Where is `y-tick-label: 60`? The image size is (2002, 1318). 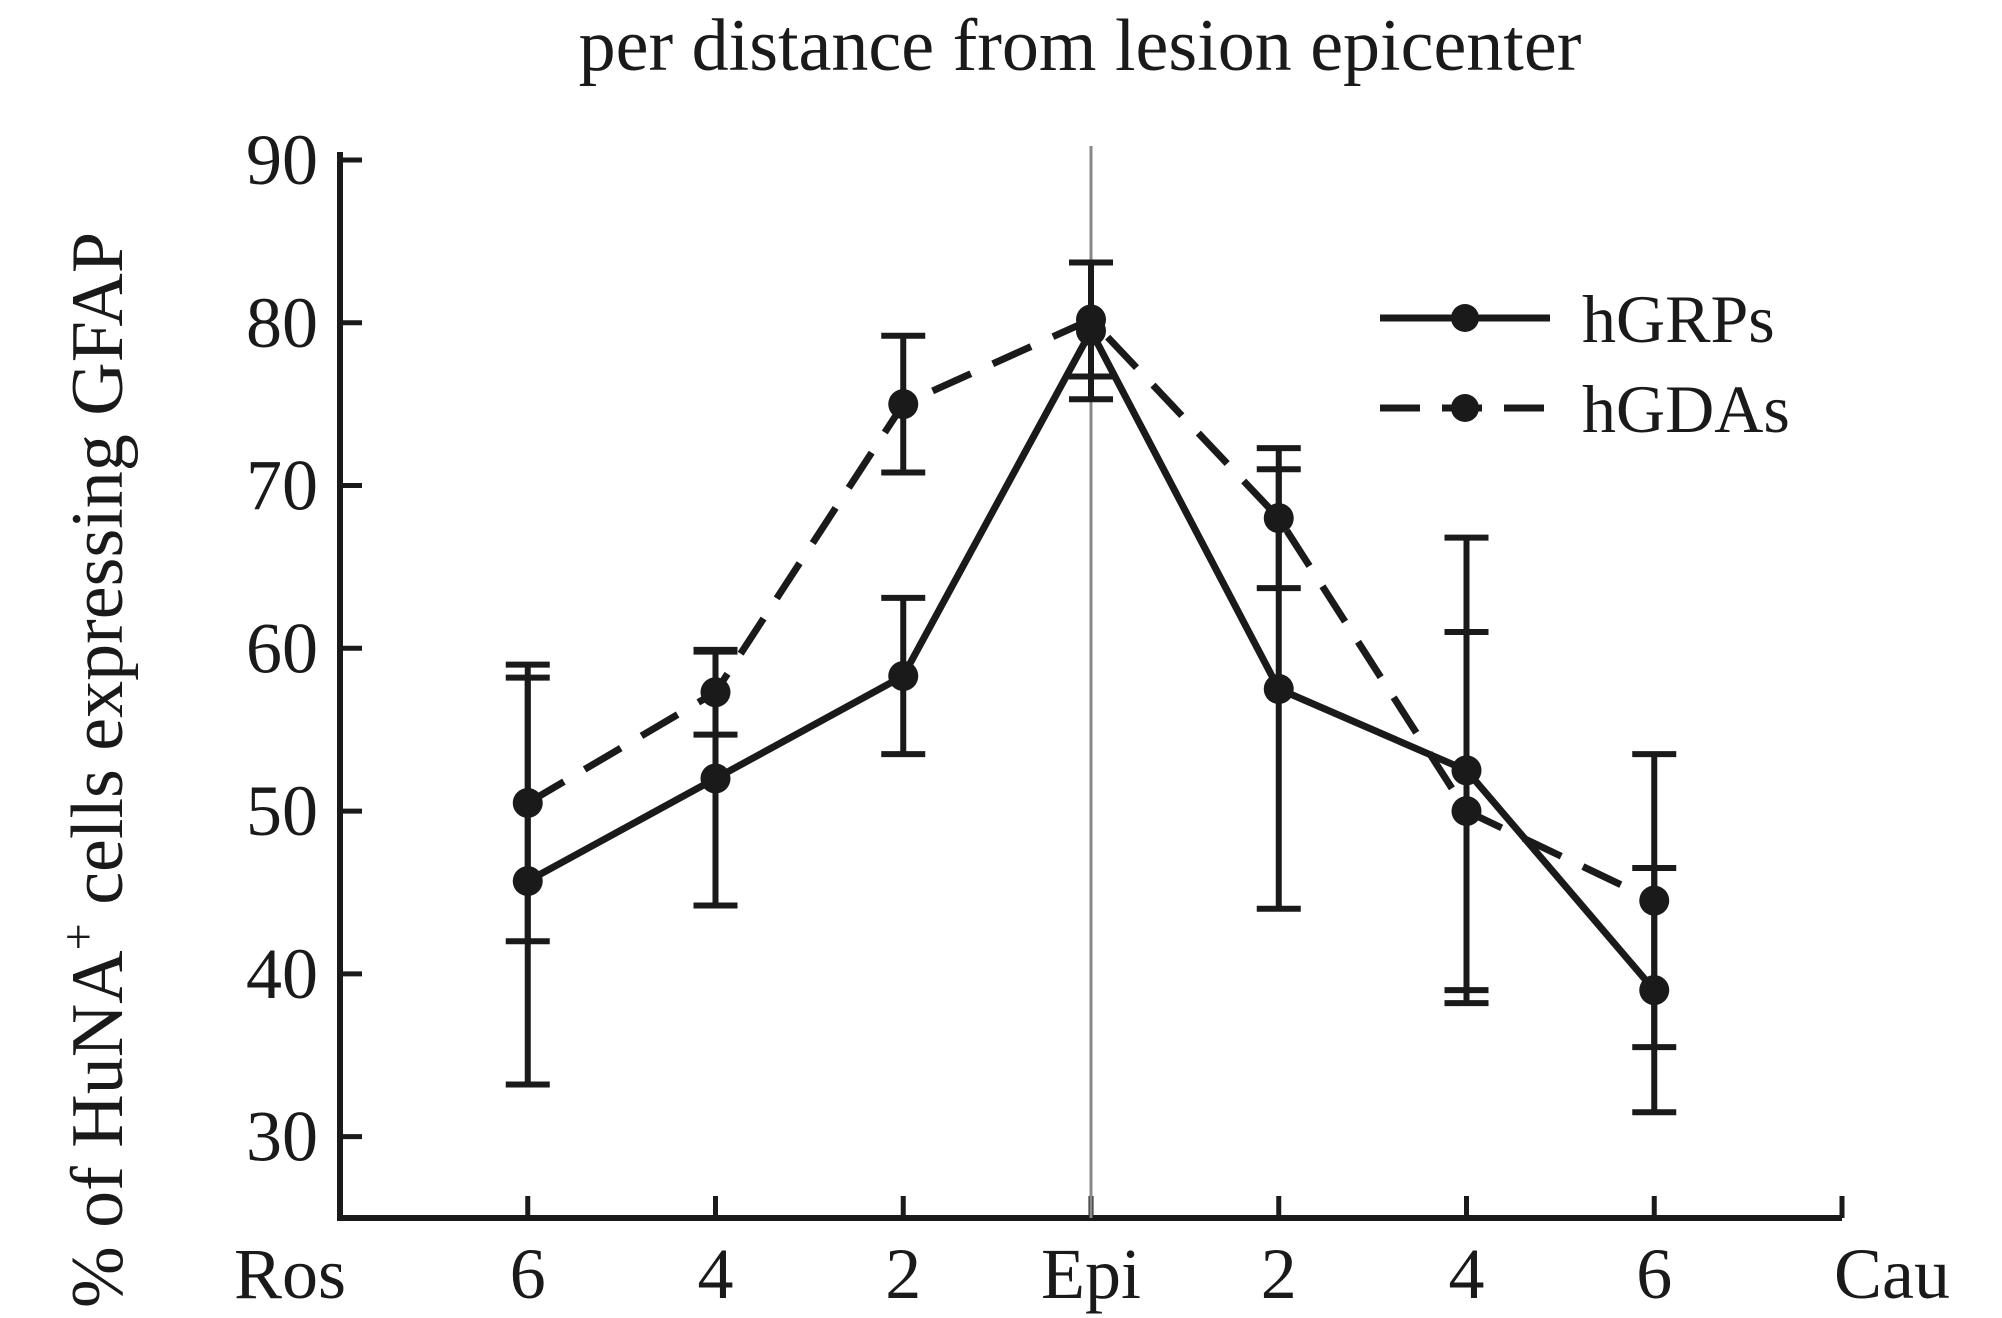
y-tick-label: 60 is located at coordinates (282, 648).